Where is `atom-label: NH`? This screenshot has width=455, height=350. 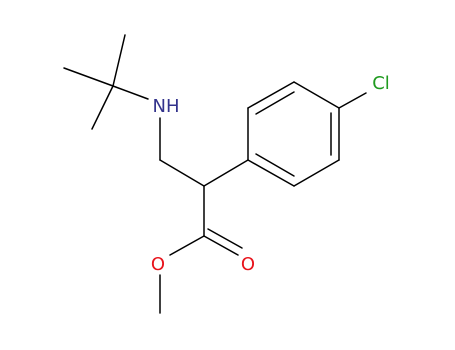 atom-label: NH is located at coordinates (166, 106).